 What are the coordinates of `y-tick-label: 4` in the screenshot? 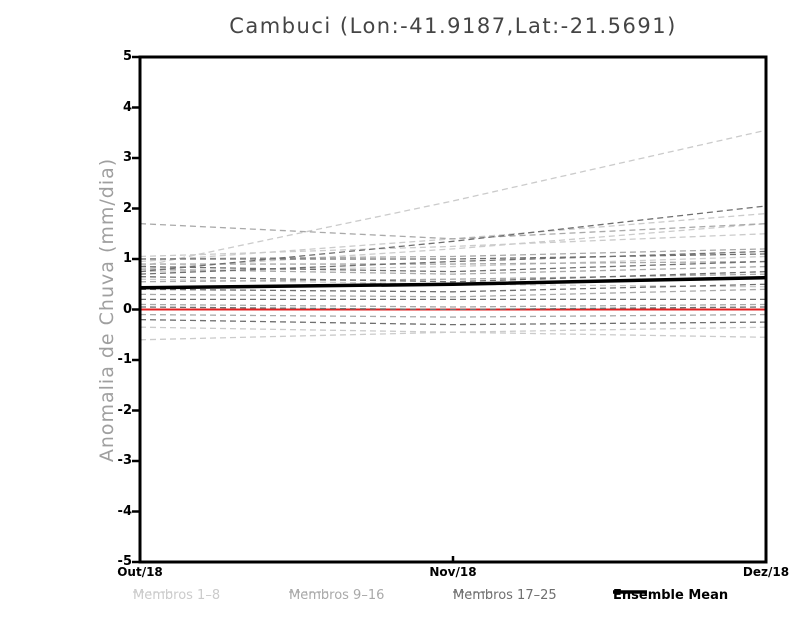 It's located at (127, 107).